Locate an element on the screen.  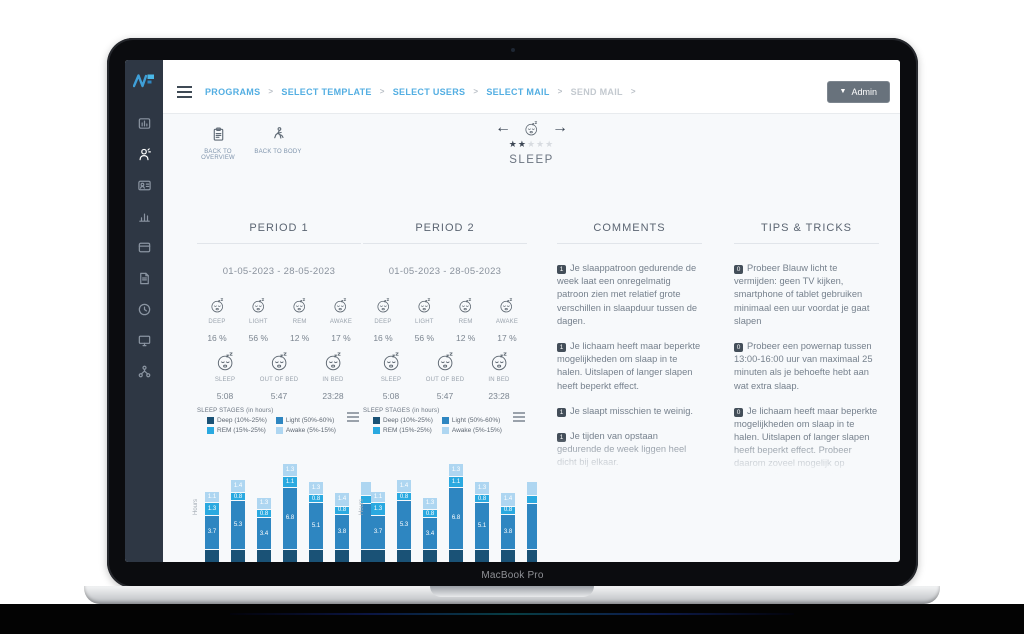
card-icon is located at coordinates (144, 247).